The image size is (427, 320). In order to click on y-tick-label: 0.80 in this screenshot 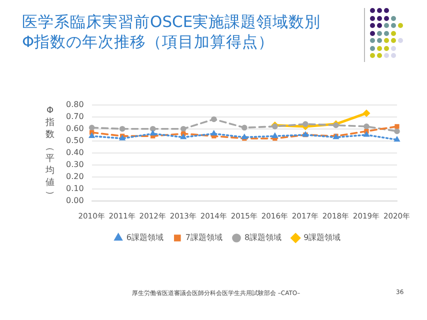, I will do `click(75, 104)`.